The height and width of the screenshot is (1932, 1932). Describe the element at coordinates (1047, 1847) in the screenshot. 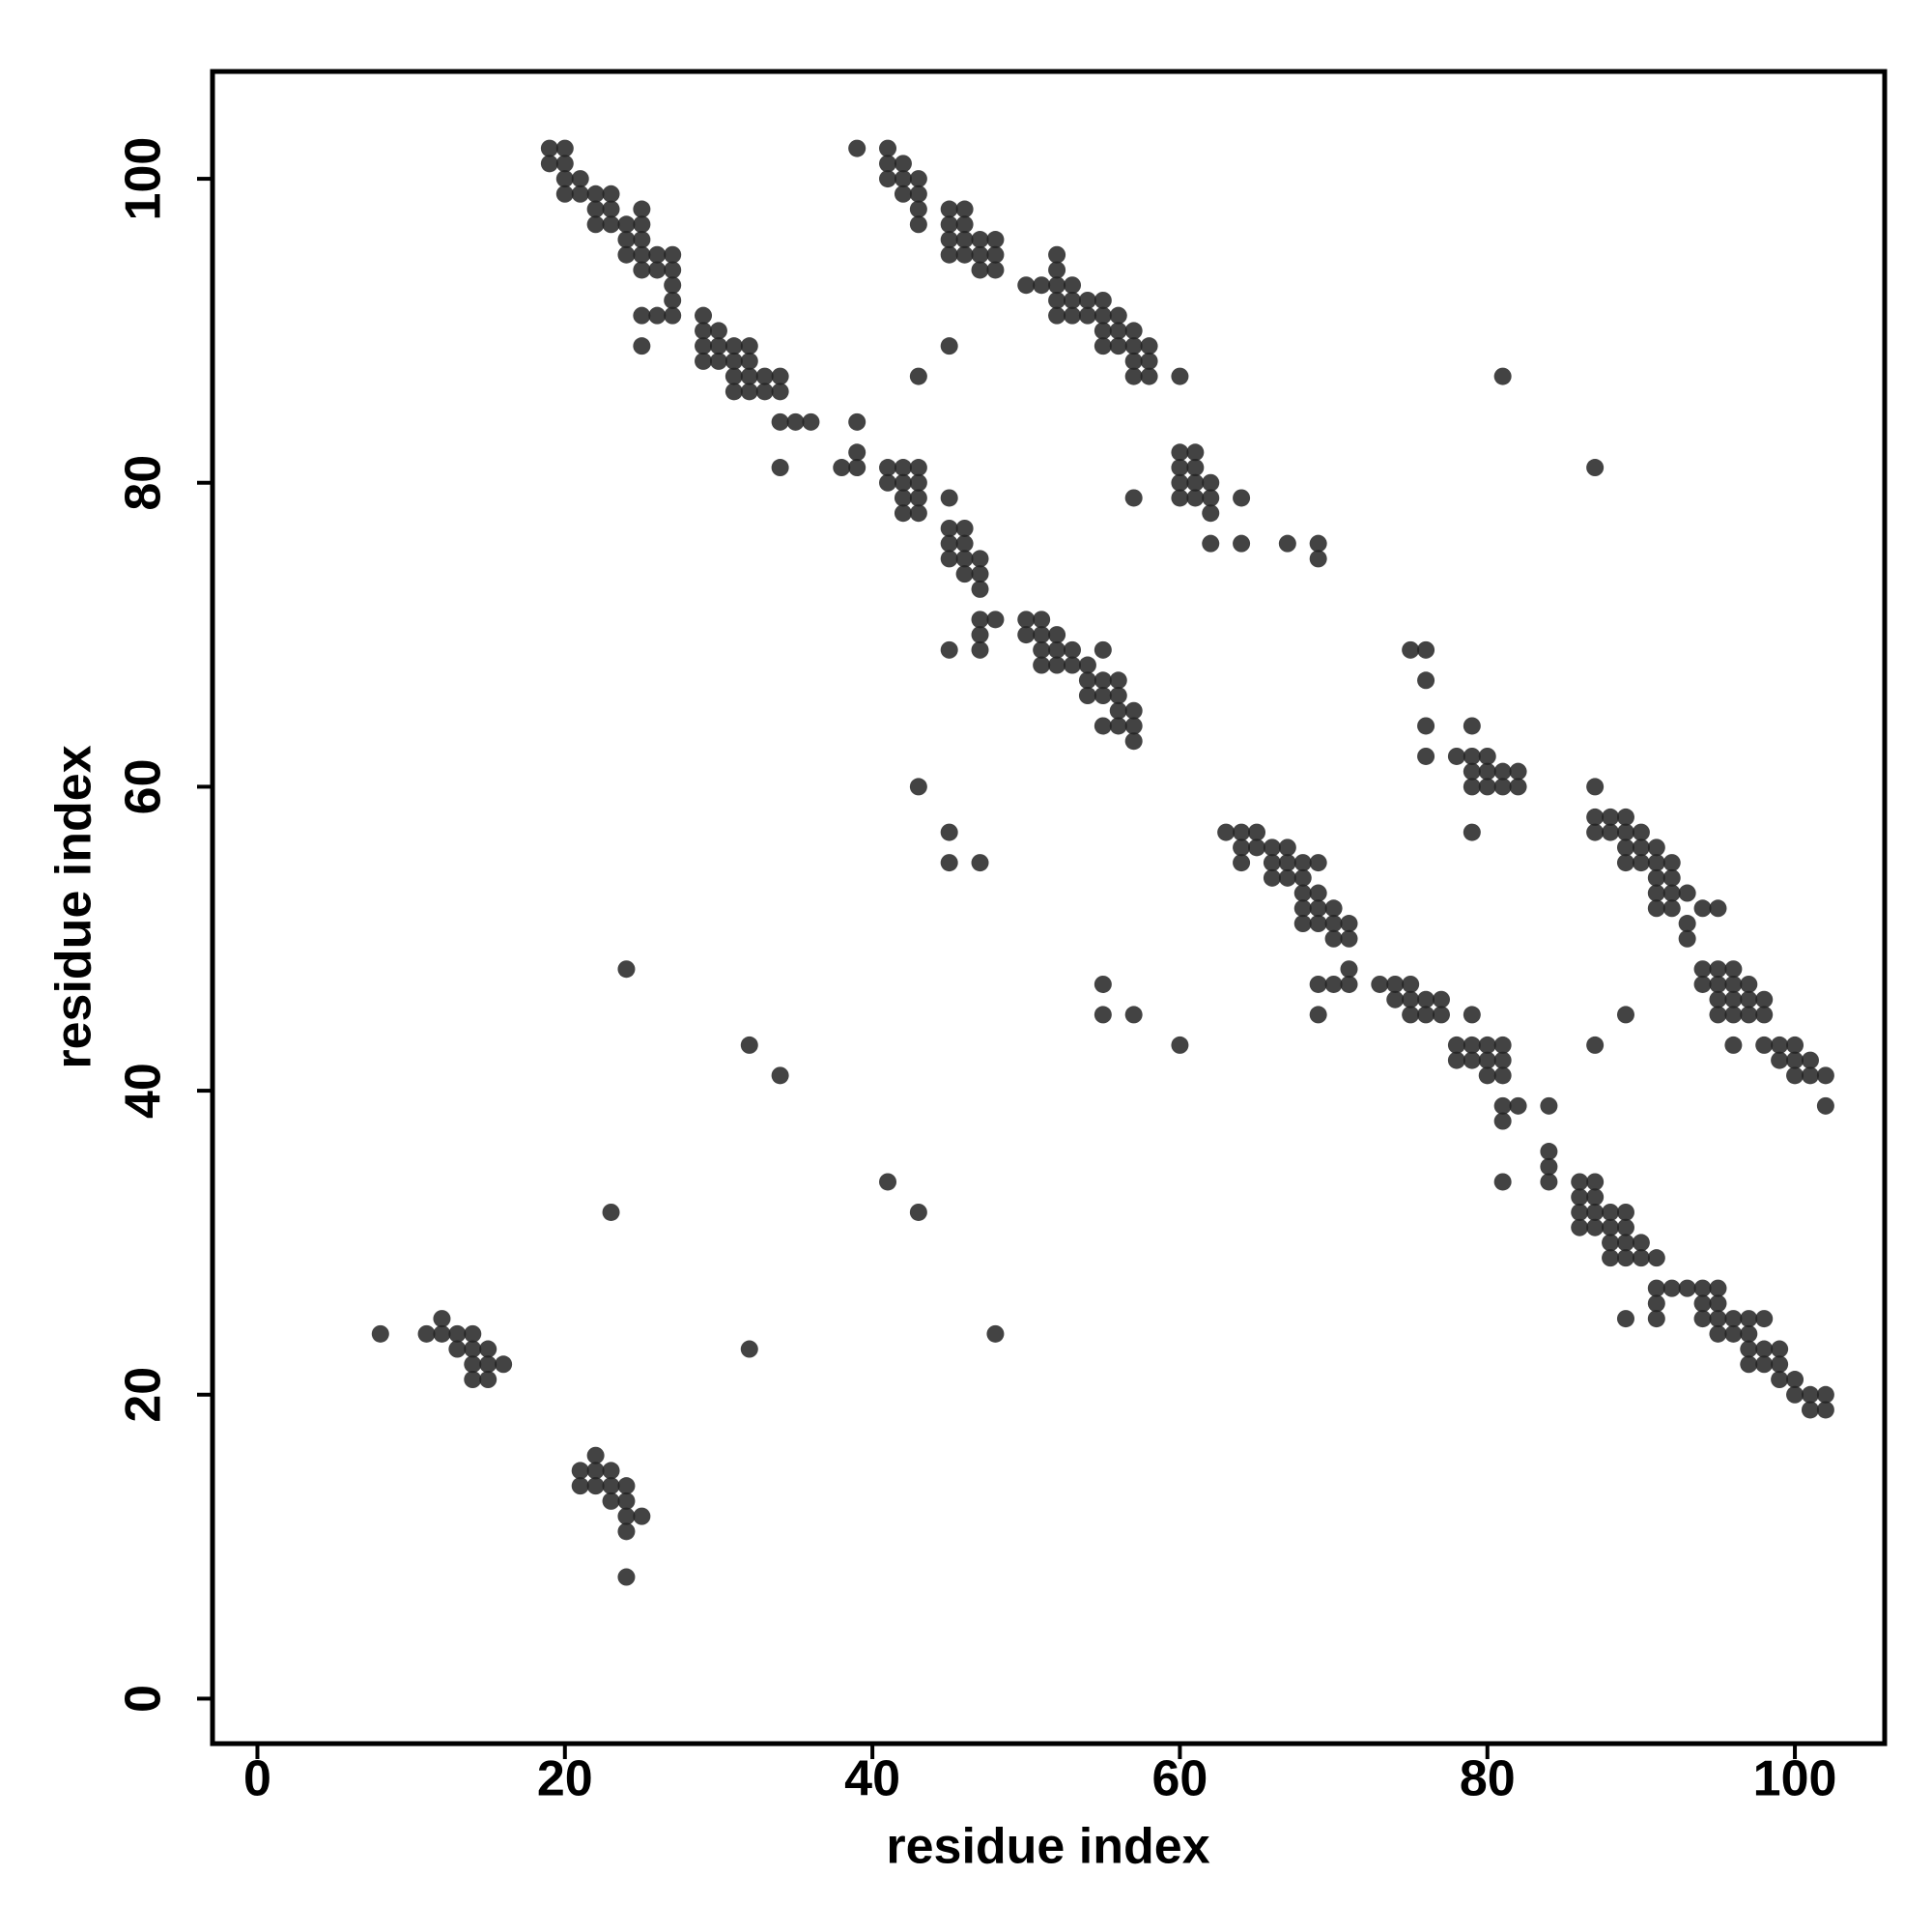

I see `x-axis-title: residue index` at that location.